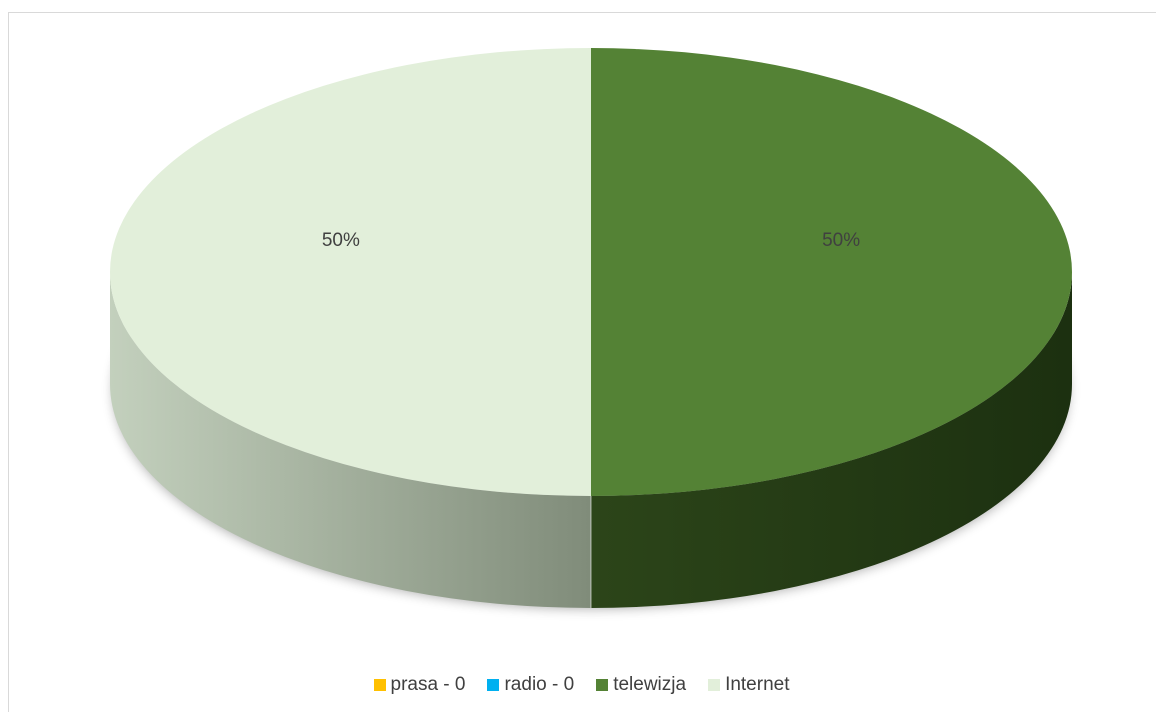 The image size is (1163, 717). Describe the element at coordinates (539, 684) in the screenshot. I see `legend-label-radio-0: radio - 0` at that location.